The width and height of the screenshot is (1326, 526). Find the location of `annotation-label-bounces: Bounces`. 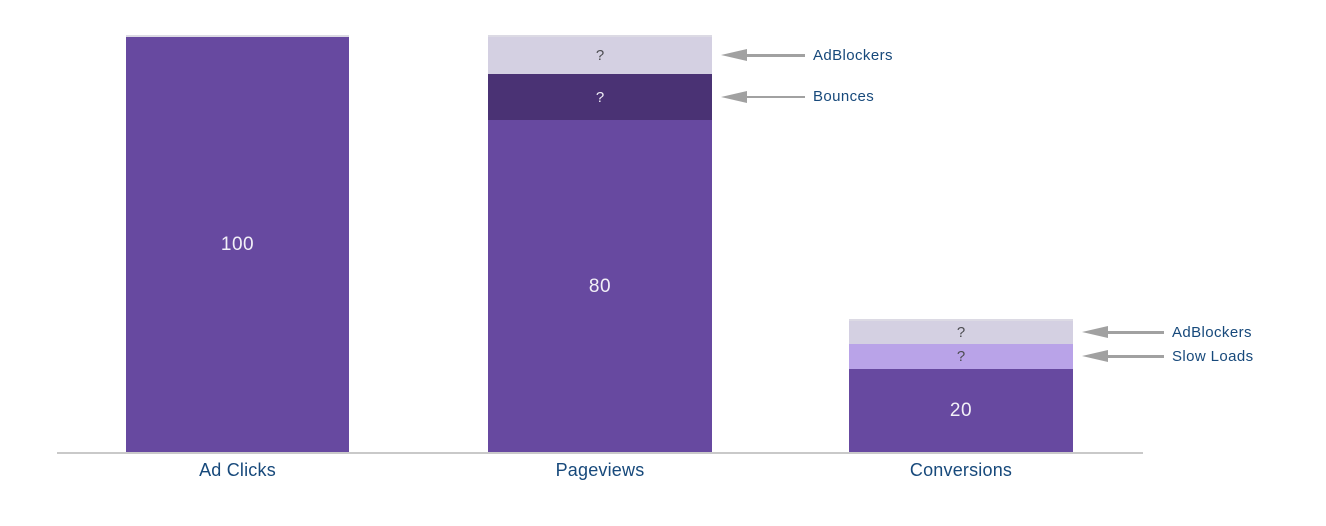

annotation-label-bounces: Bounces is located at coordinates (844, 96).